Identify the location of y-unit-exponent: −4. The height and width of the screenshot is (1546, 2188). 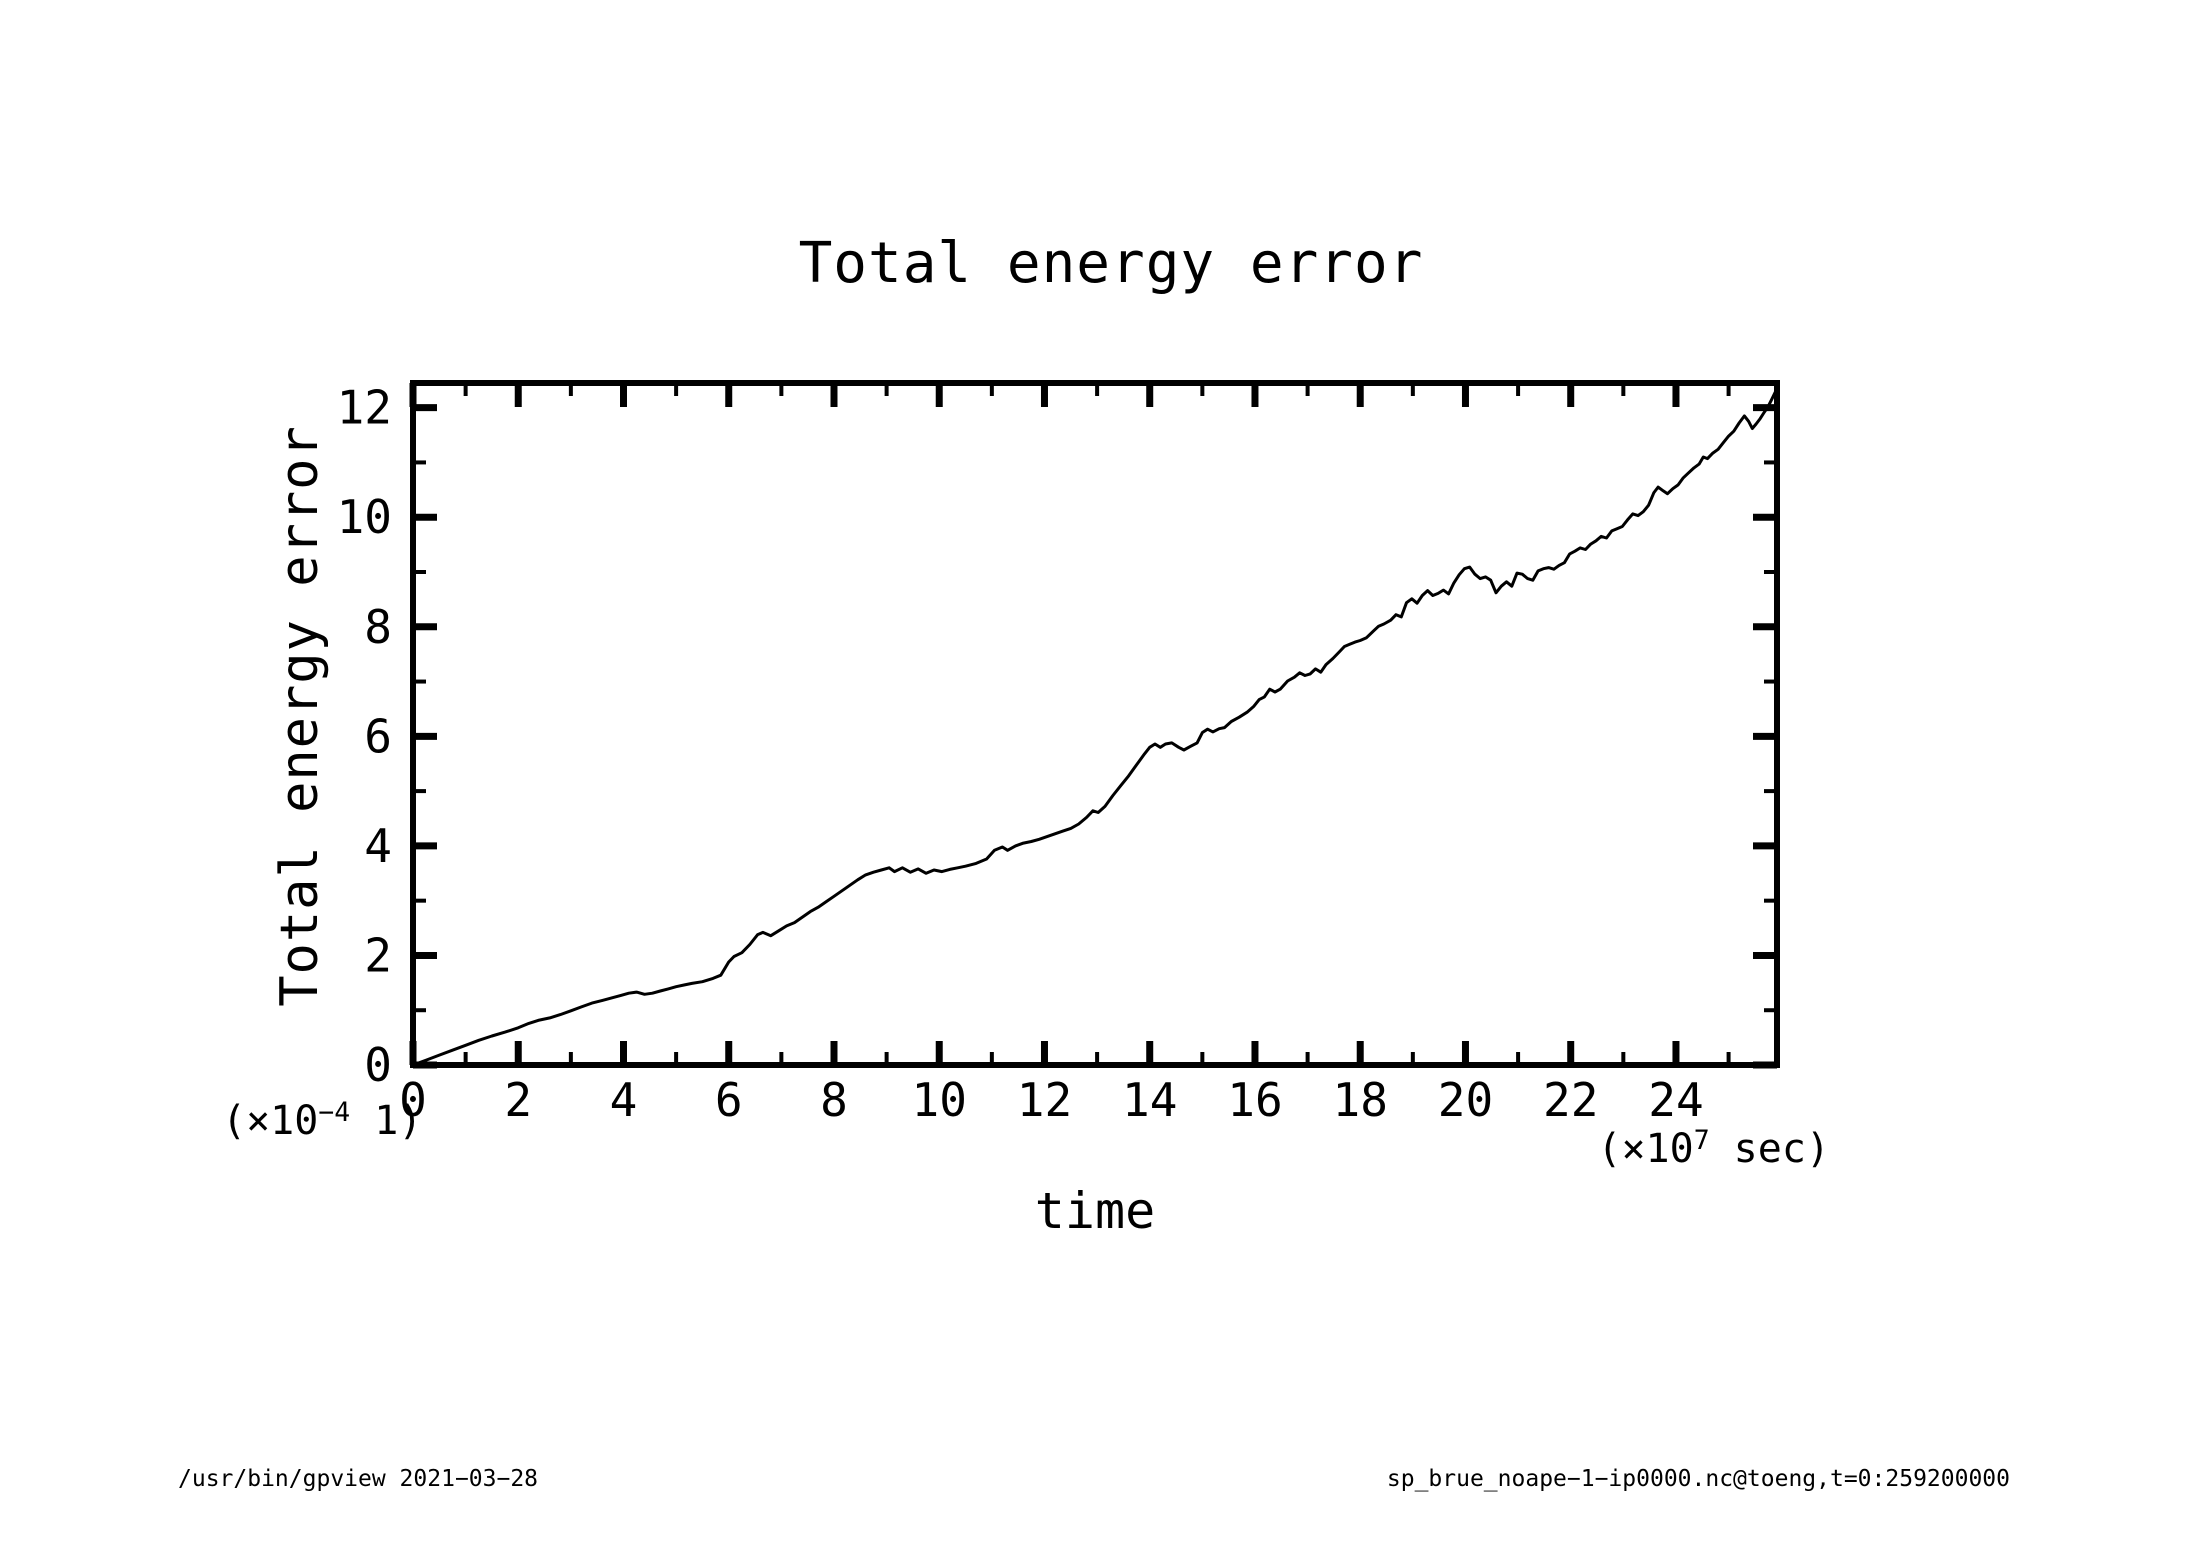
(334, 1112).